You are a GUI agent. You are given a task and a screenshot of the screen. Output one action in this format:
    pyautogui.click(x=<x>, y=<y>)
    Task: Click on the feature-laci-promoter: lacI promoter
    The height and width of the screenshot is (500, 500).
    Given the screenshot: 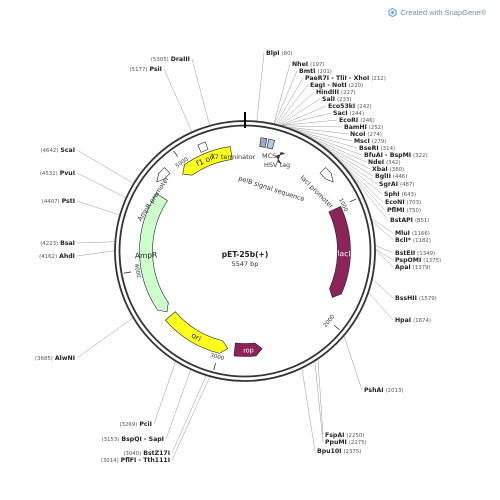 What is the action you would take?
    pyautogui.click(x=317, y=189)
    